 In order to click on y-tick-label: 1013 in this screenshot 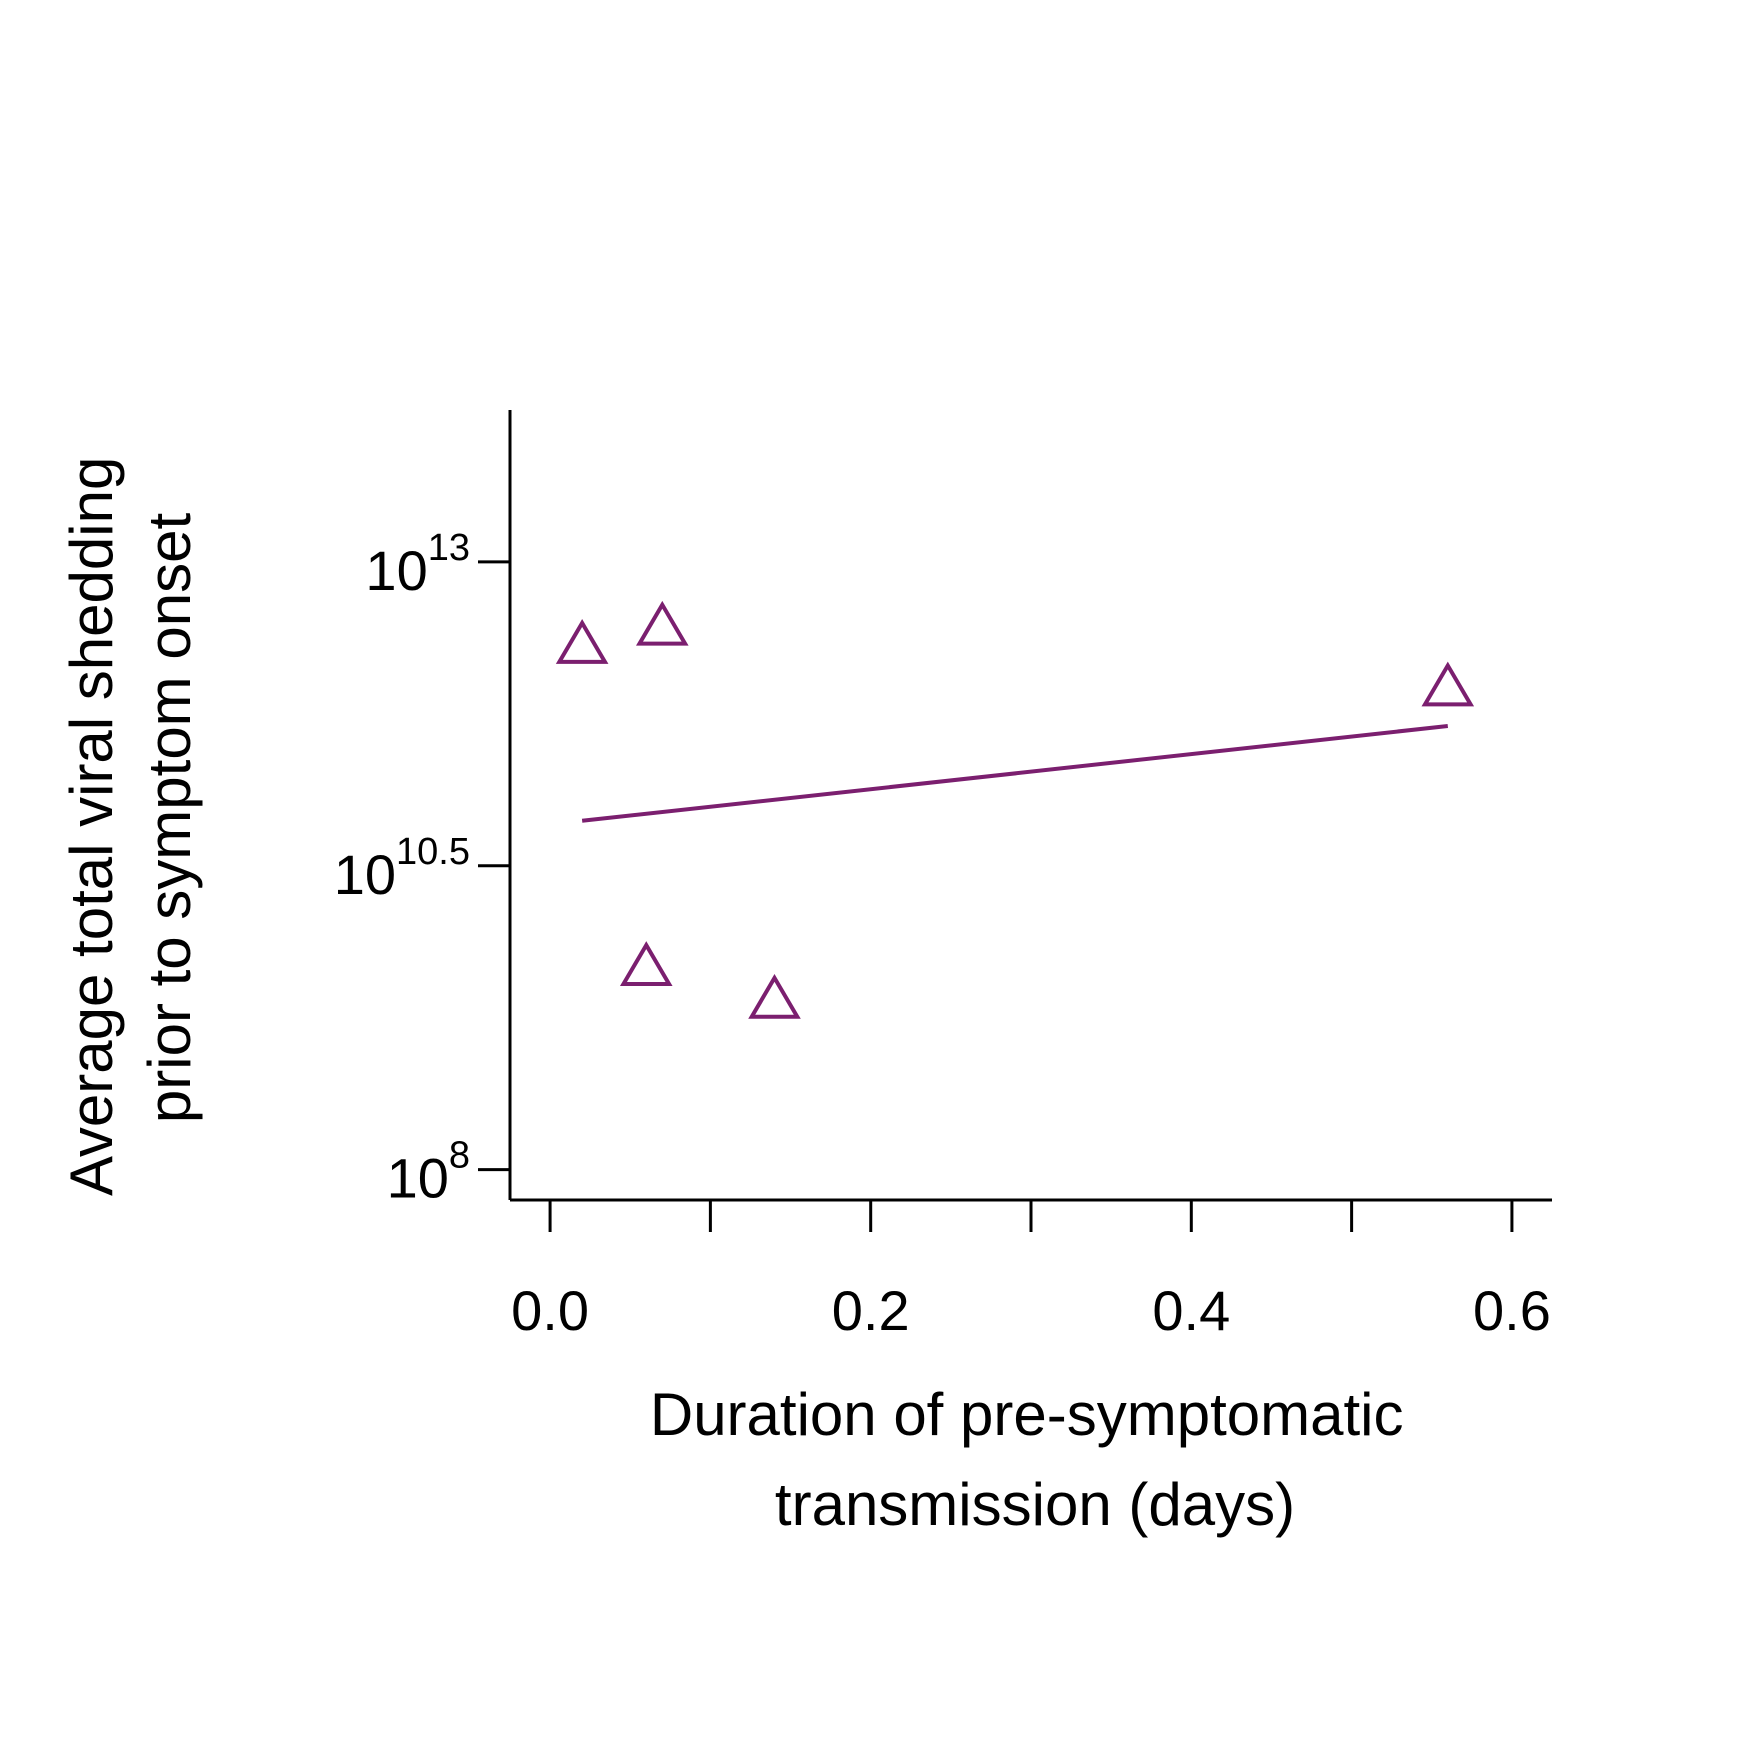, I will do `click(417, 564)`.